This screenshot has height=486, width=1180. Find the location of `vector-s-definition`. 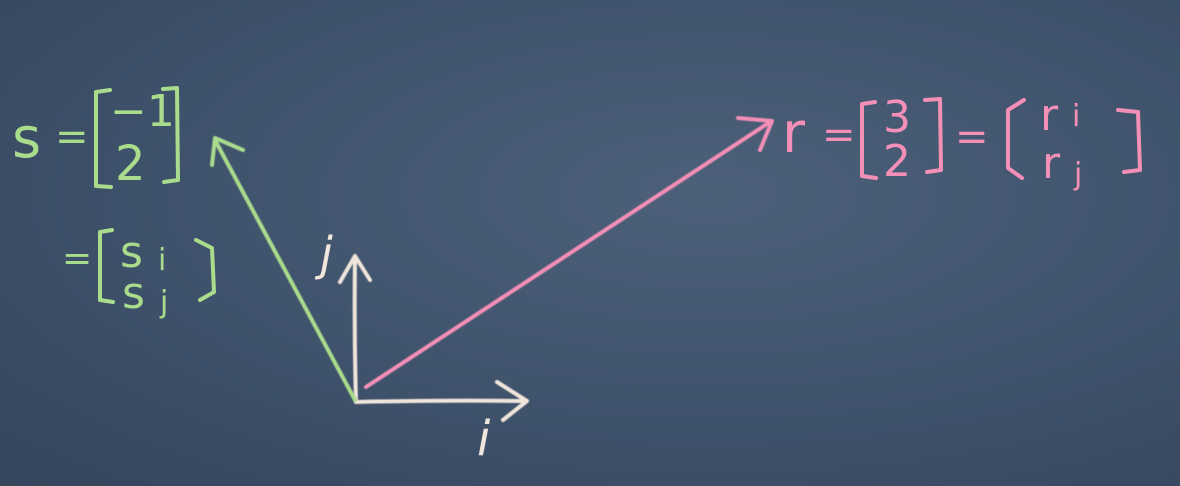

vector-s-definition is located at coordinates (155, 195).